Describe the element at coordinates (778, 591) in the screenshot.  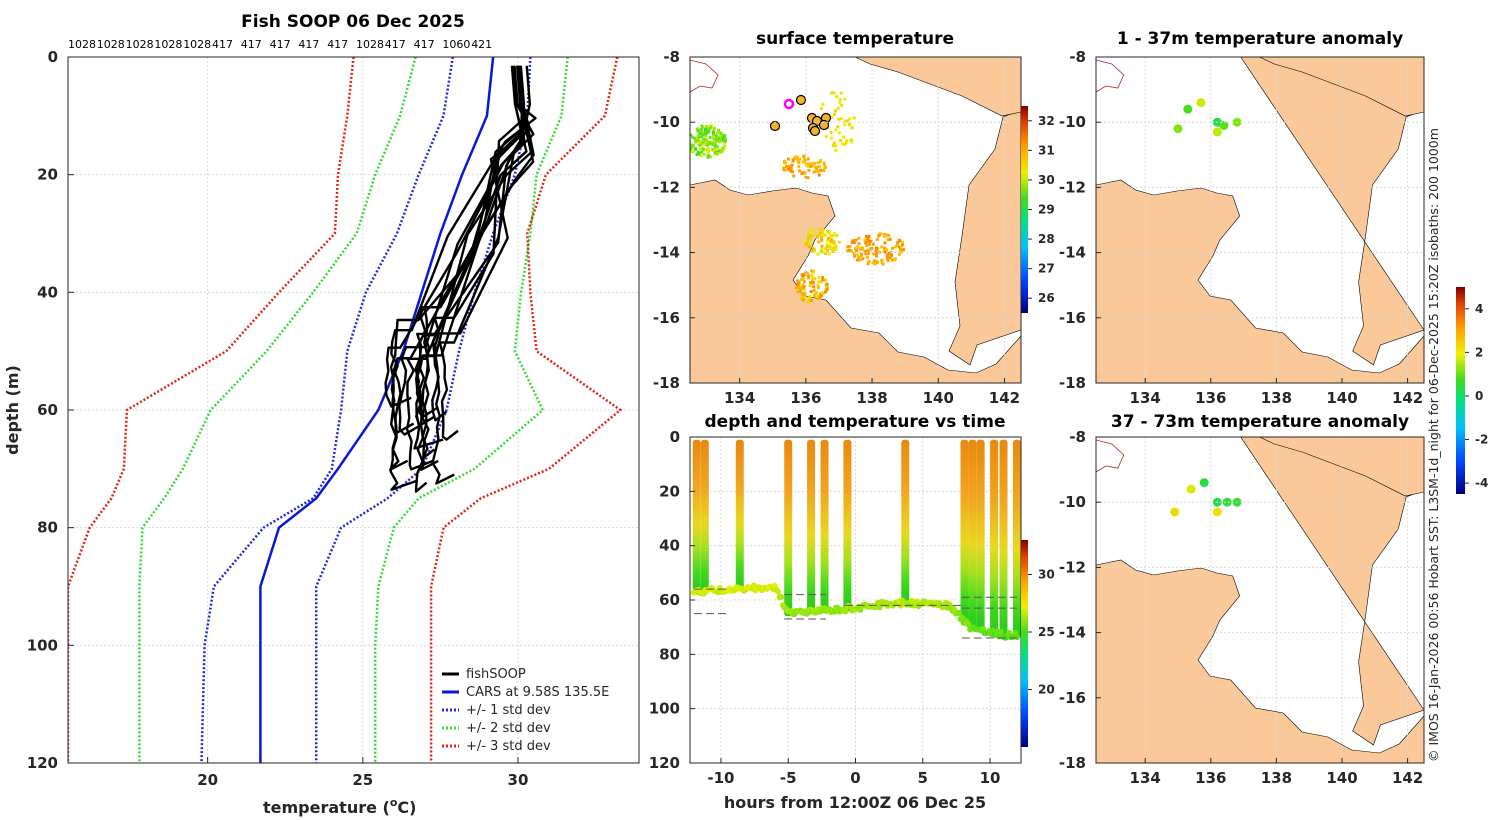
I see `bottom-trace-point` at that location.